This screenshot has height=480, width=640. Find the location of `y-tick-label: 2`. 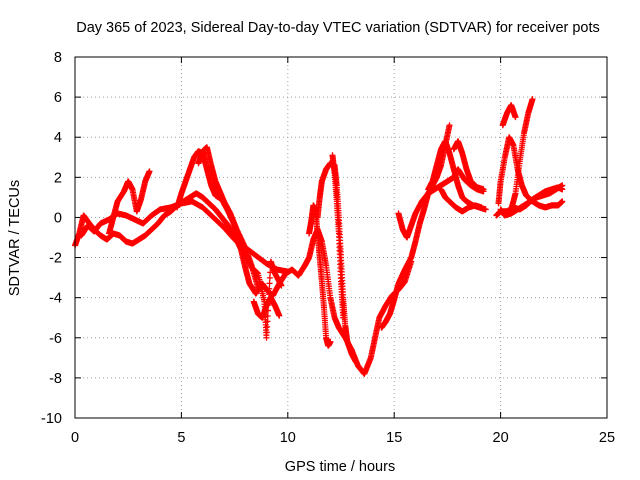

y-tick-label: 2 is located at coordinates (58, 178).